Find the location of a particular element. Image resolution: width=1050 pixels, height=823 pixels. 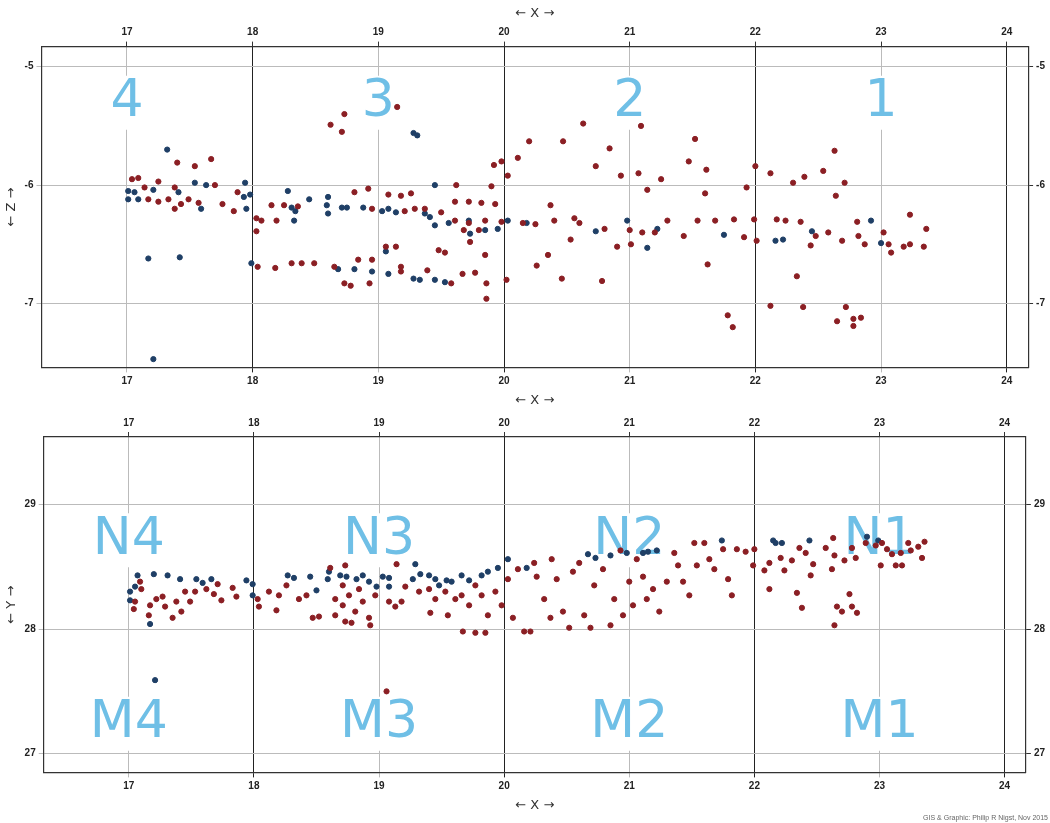

y2-tick-label: -6 is located at coordinates (1041, 184).